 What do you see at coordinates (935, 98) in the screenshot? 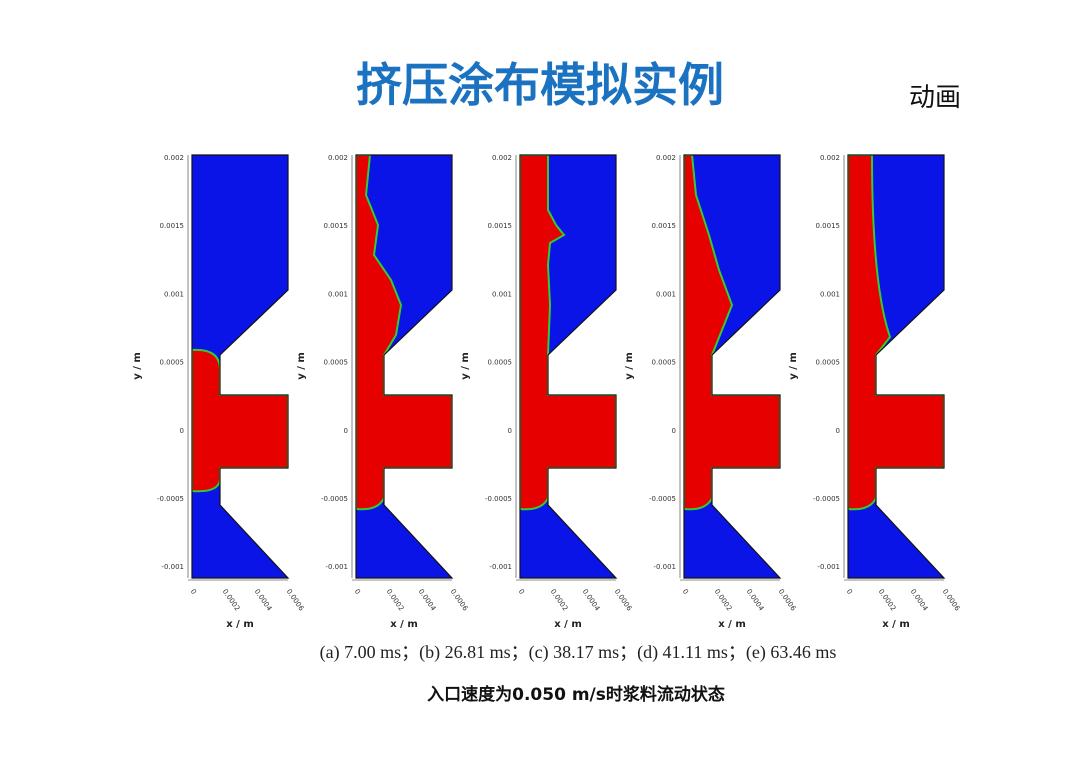
I see `animation-link: 动画` at bounding box center [935, 98].